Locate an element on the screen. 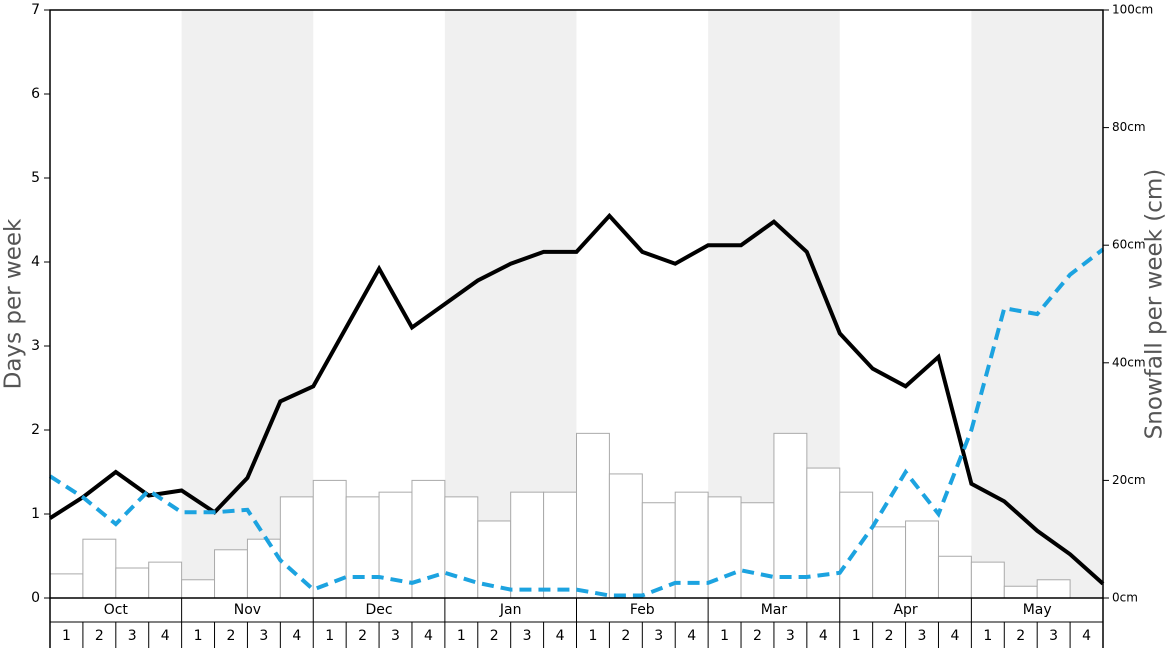 The image size is (1168, 648). y2-tick-label: 100cm is located at coordinates (1132, 10).